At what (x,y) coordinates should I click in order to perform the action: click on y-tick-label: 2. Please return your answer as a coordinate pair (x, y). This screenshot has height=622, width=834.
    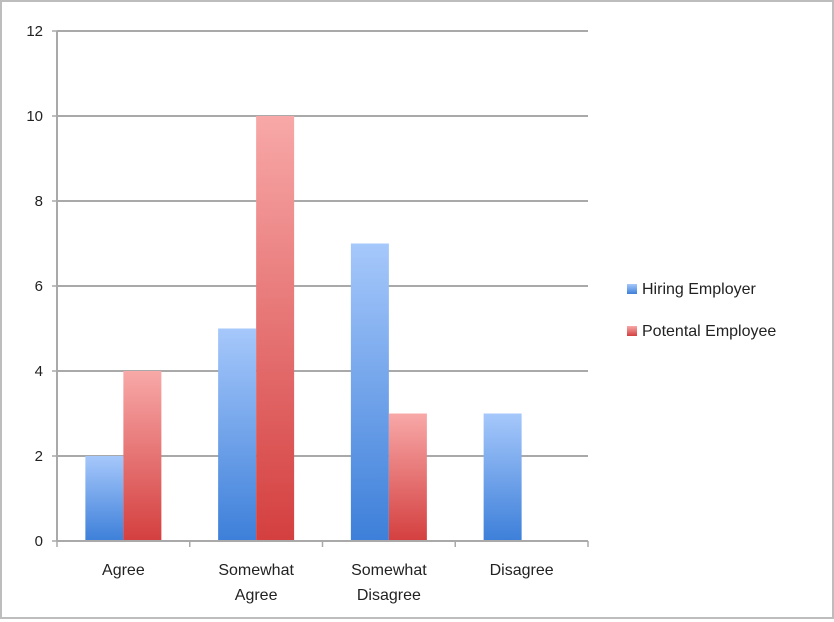
    Looking at the image, I should click on (39, 456).